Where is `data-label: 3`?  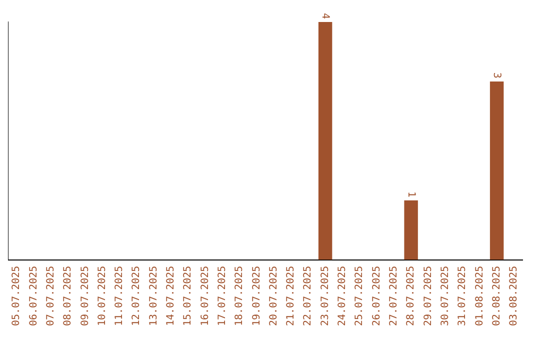
data-label: 3 is located at coordinates (496, 75).